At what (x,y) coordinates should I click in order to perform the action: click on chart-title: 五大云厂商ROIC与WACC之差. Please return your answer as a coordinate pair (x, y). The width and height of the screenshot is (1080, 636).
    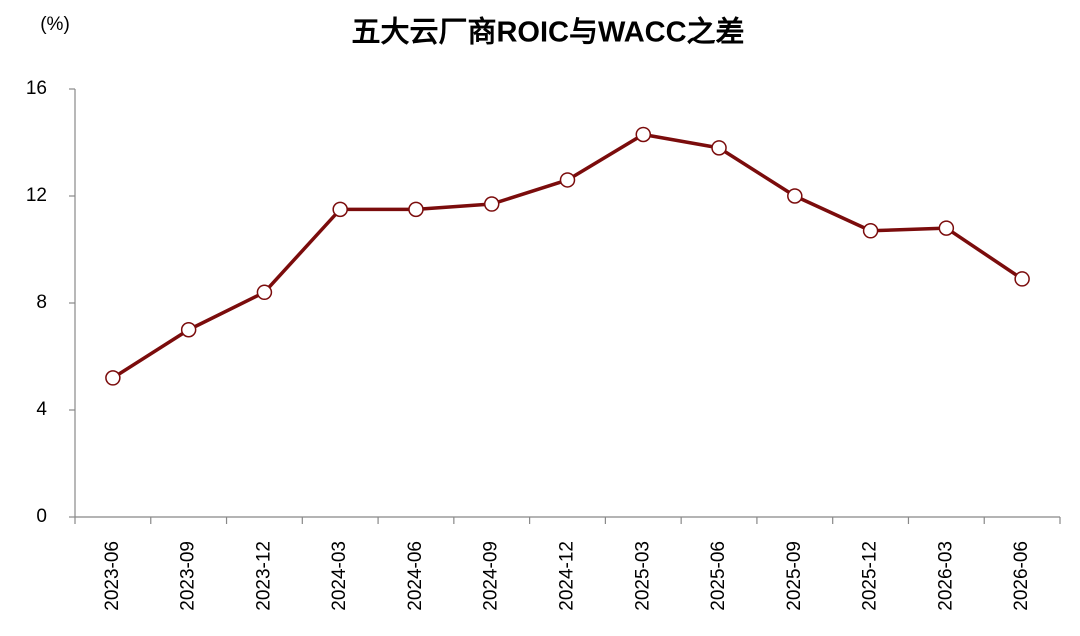
    Looking at the image, I should click on (547, 32).